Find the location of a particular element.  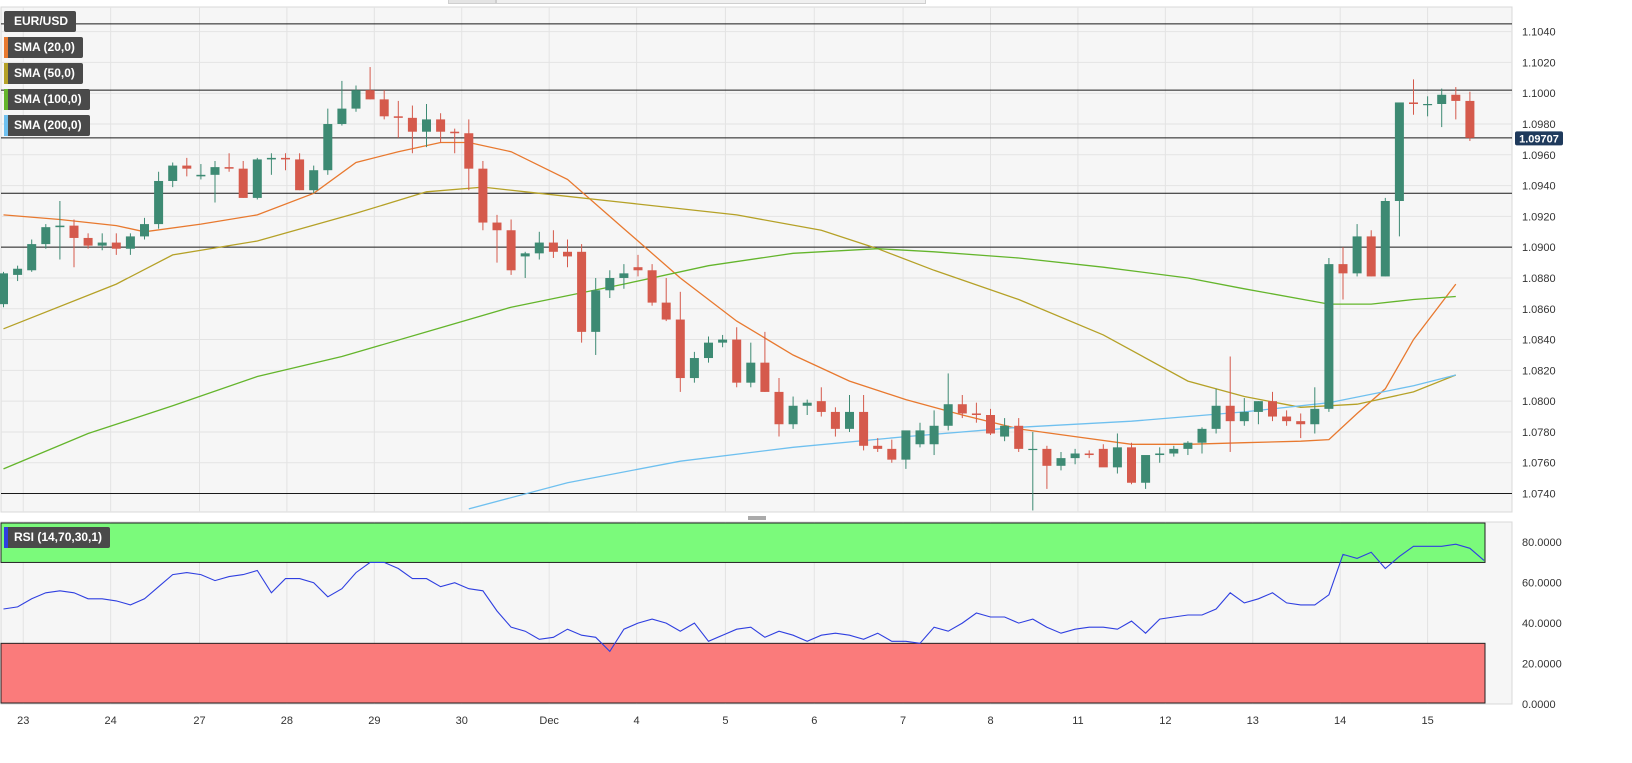

current-price-tag is located at coordinates (1539, 138).